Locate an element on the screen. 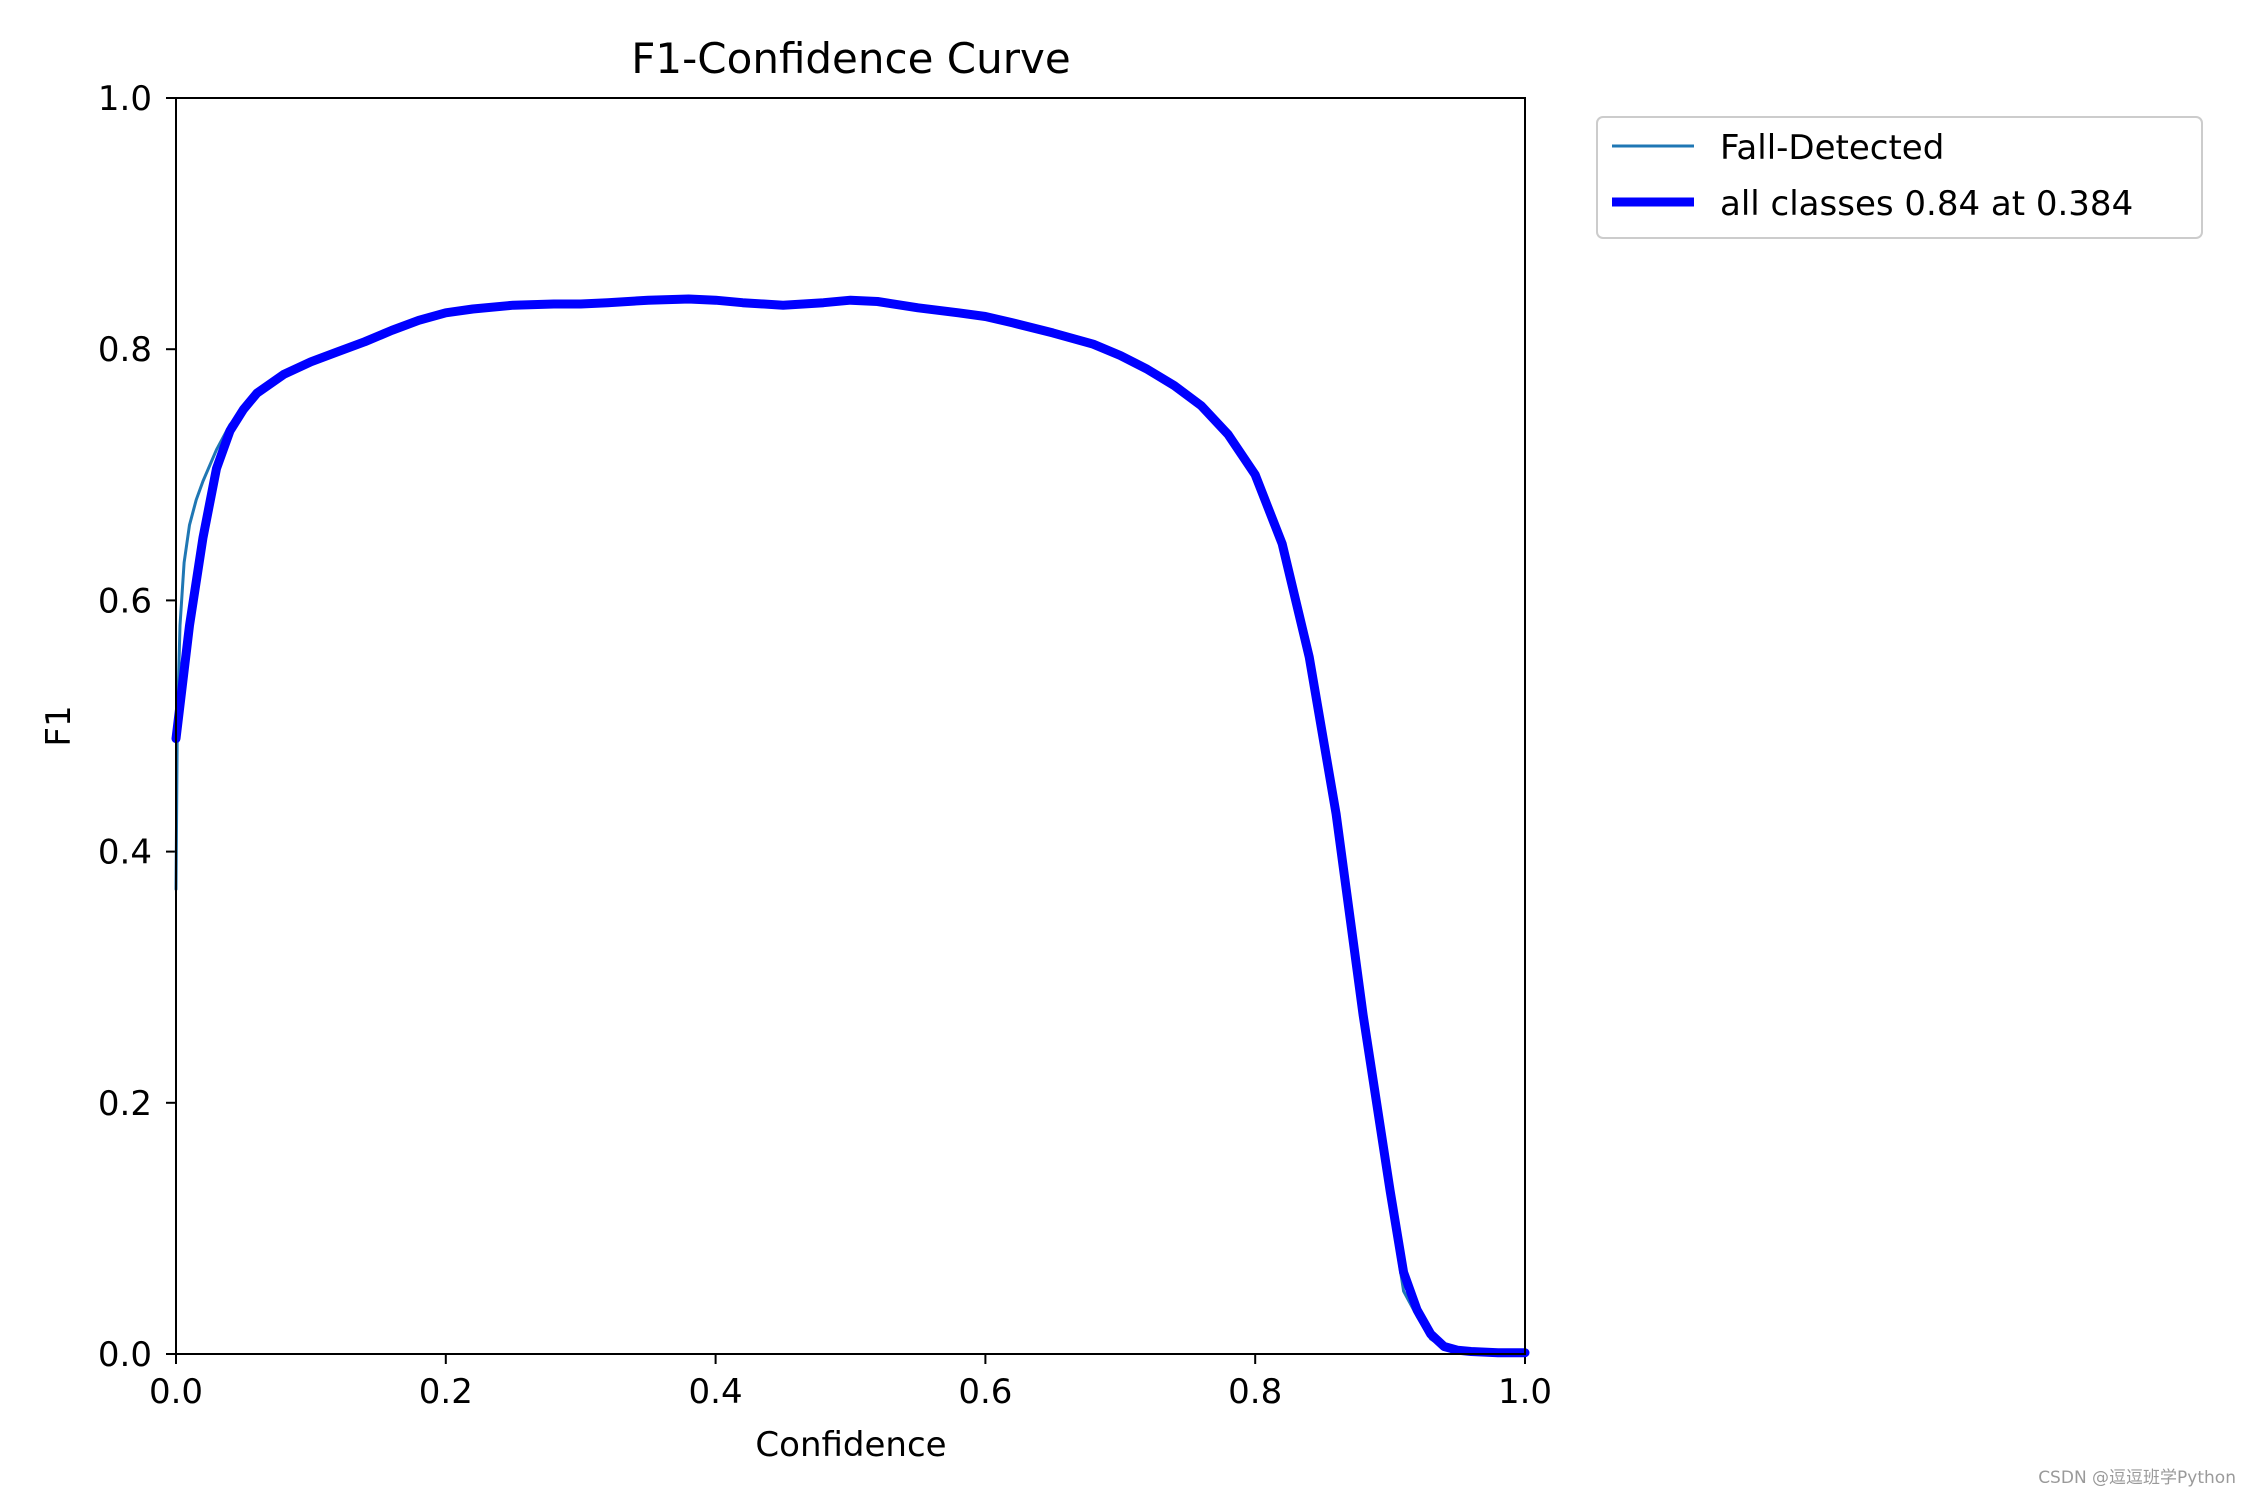 The height and width of the screenshot is (1500, 2250). legend: Fall-Detected all classes 0.84 at 0.384 is located at coordinates (1899, 177).